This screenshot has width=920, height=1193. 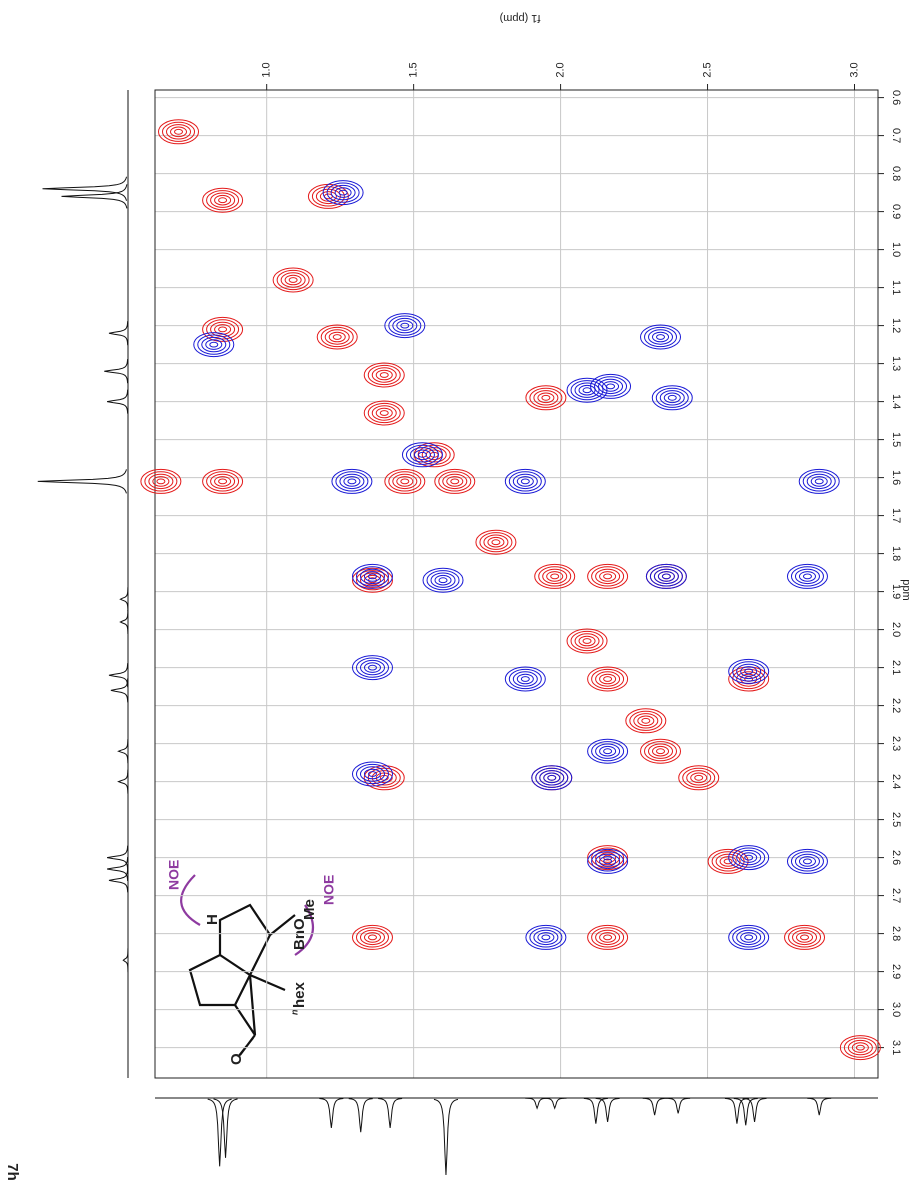 What do you see at coordinates (12, 1172) in the screenshot?
I see `compound-label: 7h` at bounding box center [12, 1172].